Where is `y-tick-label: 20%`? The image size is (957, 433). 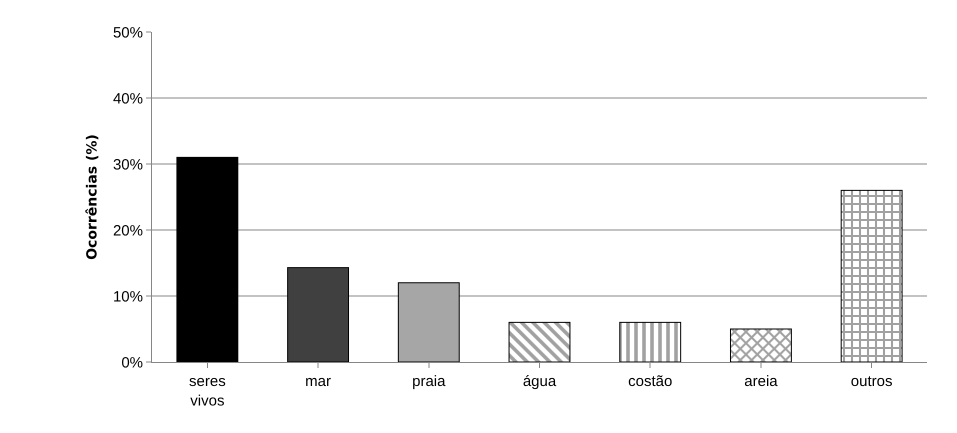 y-tick-label: 20% is located at coordinates (127, 231).